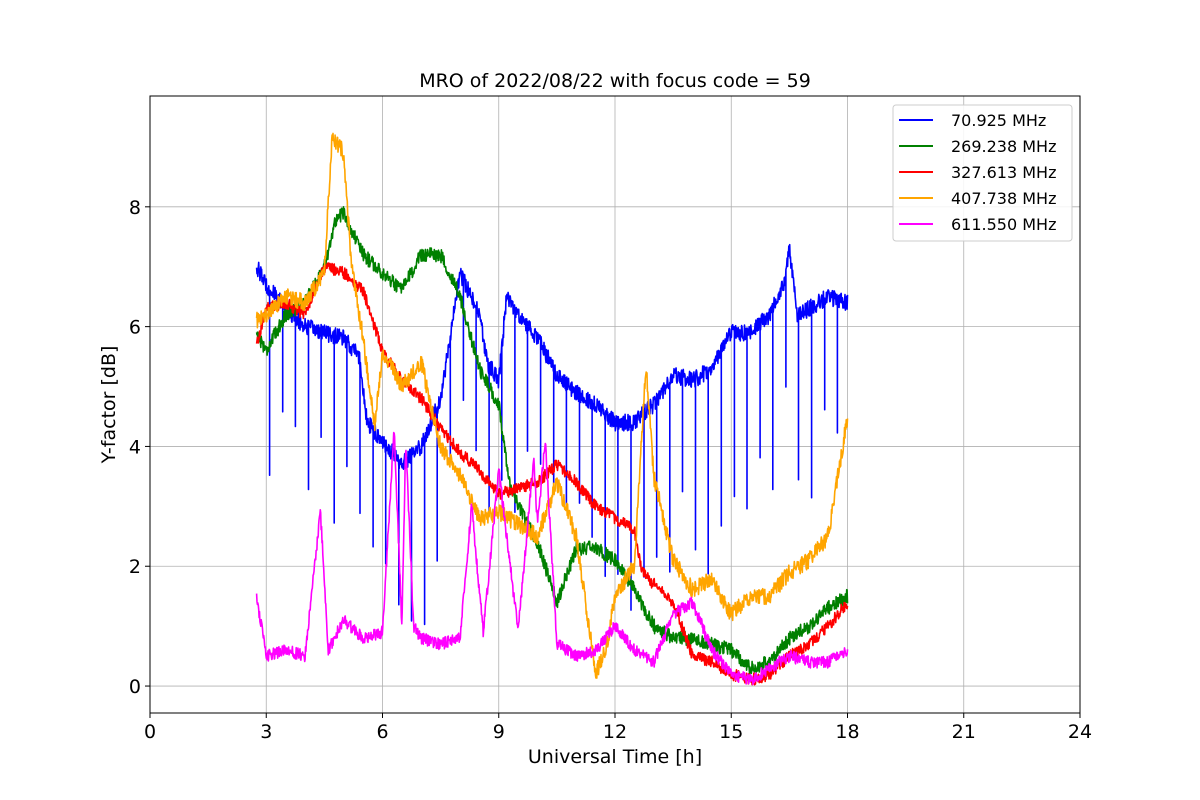 The image size is (1200, 800). Describe the element at coordinates (135, 208) in the screenshot. I see `y-tick-label: 8` at that location.